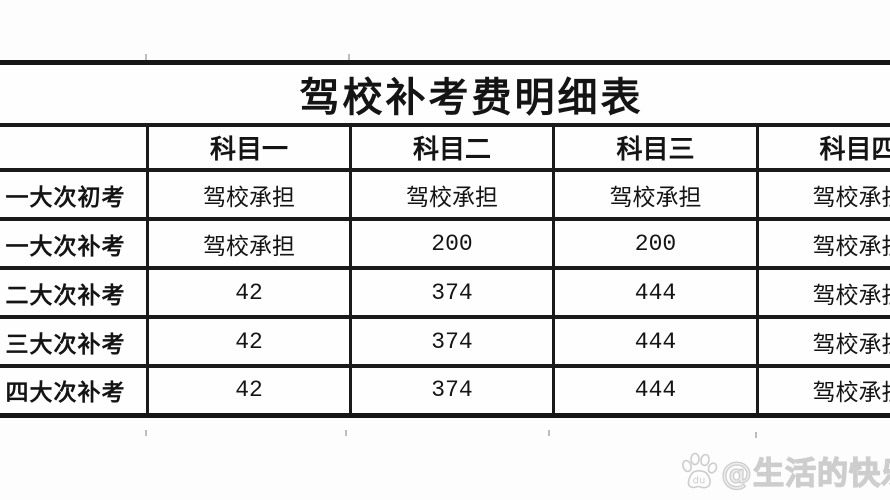 The image size is (890, 500). What do you see at coordinates (655, 147) in the screenshot?
I see `col-header-subject3: 科目三` at bounding box center [655, 147].